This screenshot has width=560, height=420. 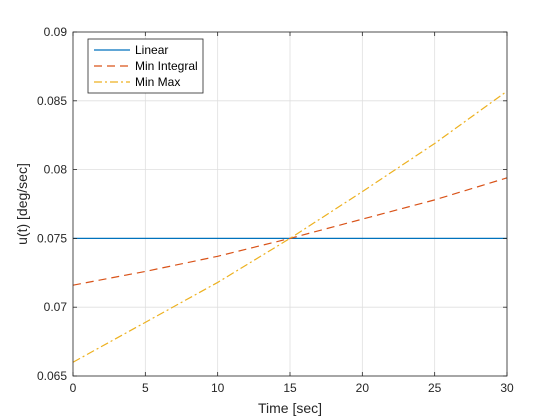 What do you see at coordinates (52, 238) in the screenshot?
I see `y-tick-label: 0.075` at bounding box center [52, 238].